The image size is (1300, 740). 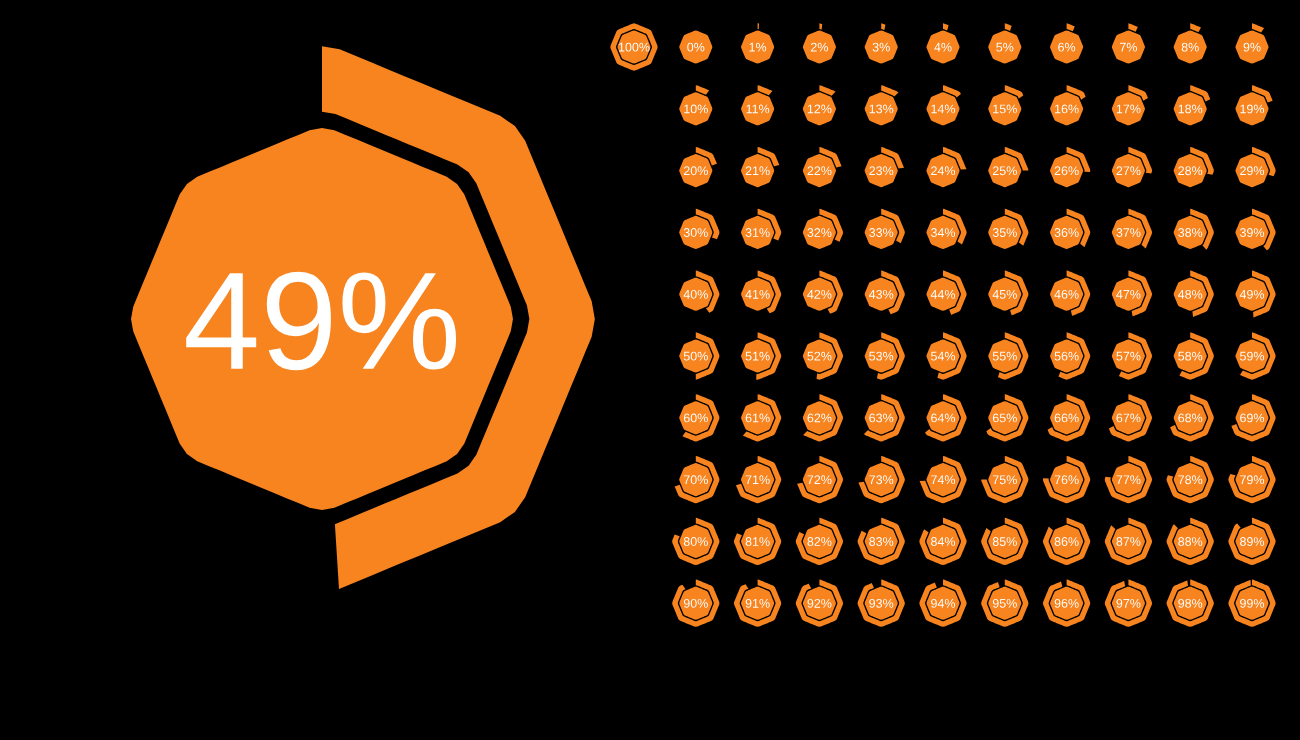 I want to click on data-label: 43%, so click(x=881, y=294).